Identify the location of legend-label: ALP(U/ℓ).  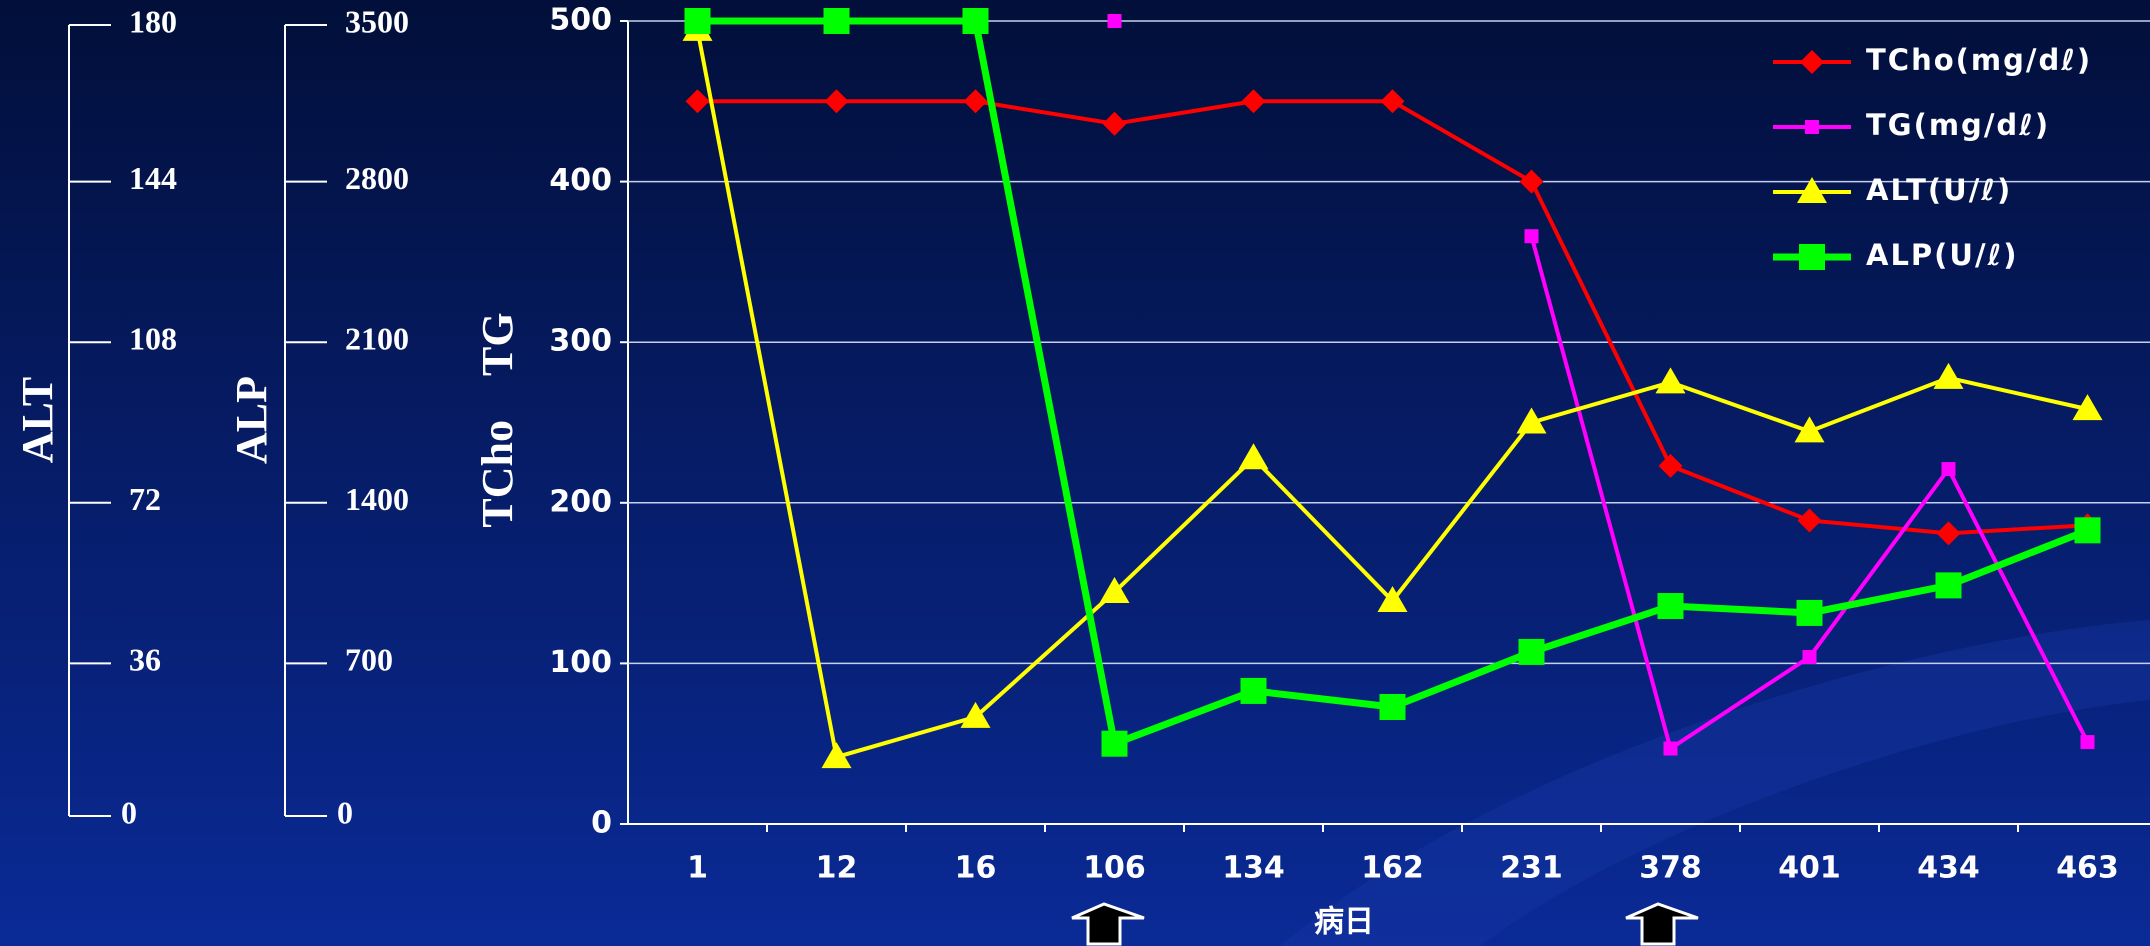
(1942, 255).